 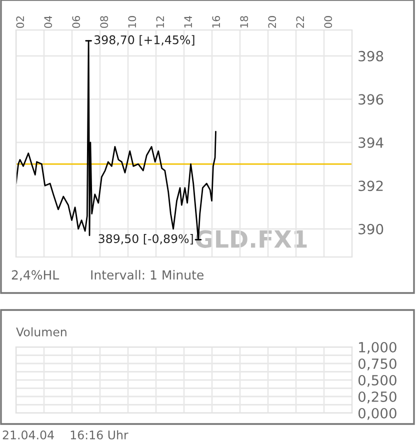 I want to click on y-tick-label: 0,750, so click(x=377, y=364).